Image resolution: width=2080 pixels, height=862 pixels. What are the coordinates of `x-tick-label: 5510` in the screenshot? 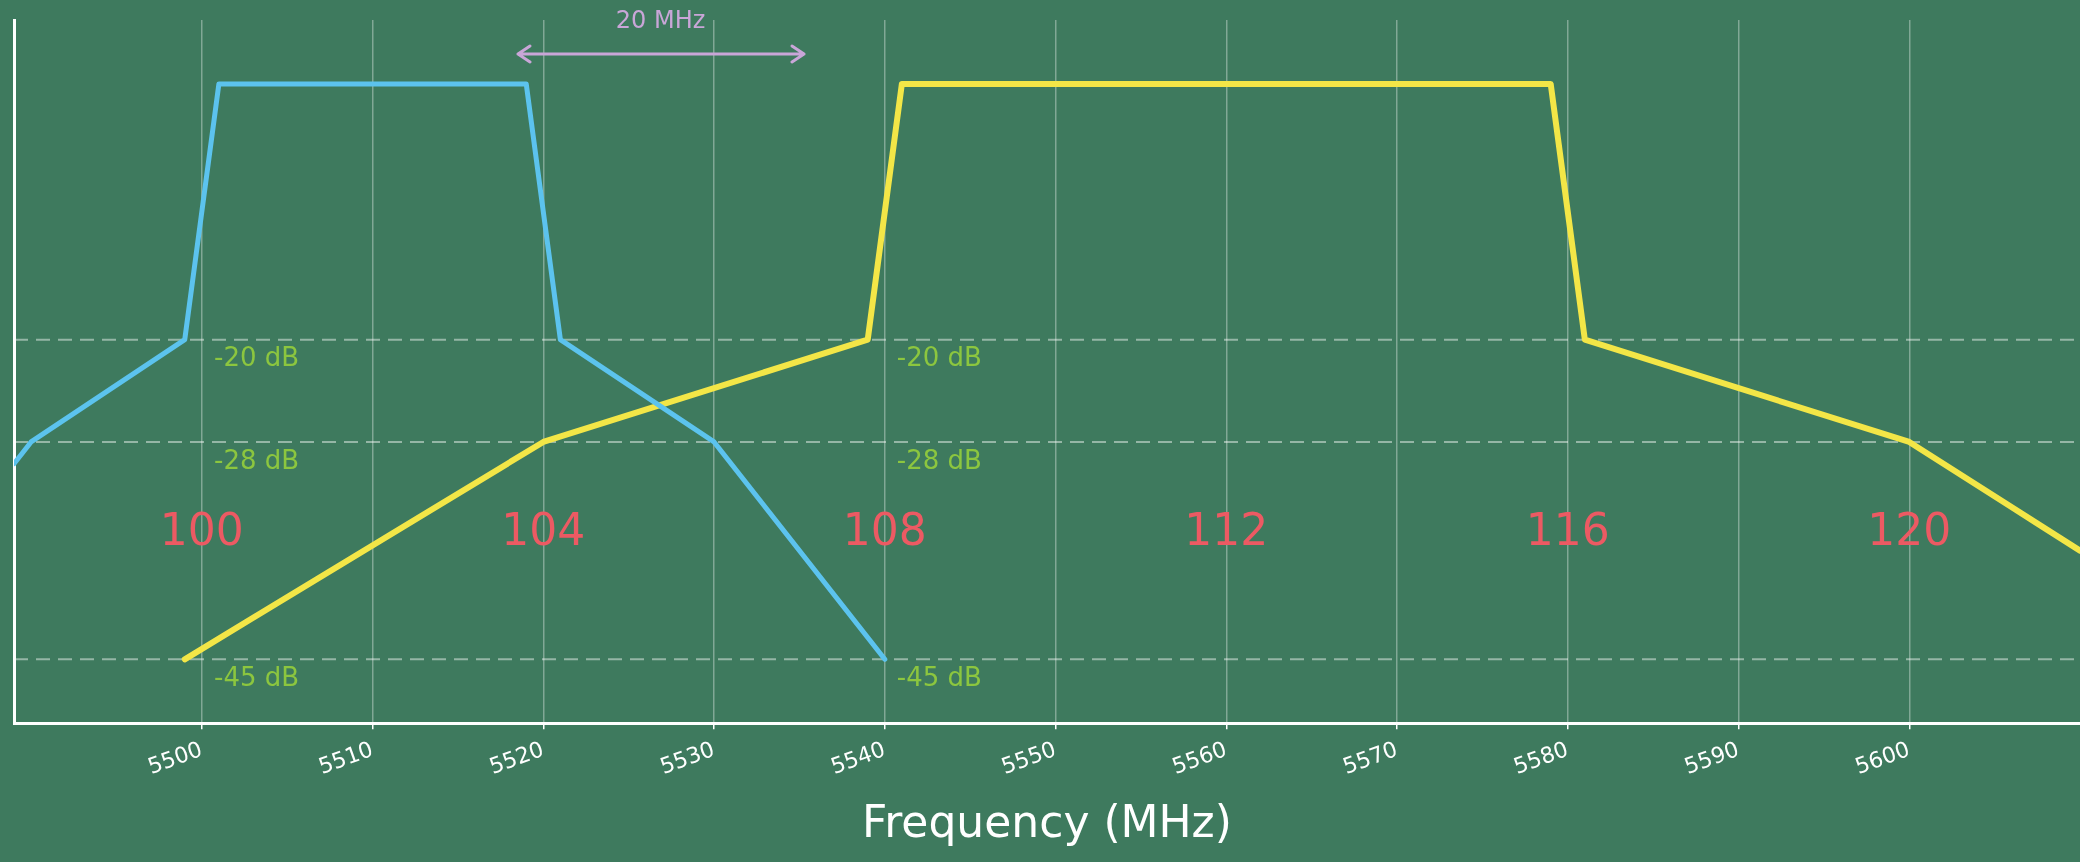 It's located at (346, 757).